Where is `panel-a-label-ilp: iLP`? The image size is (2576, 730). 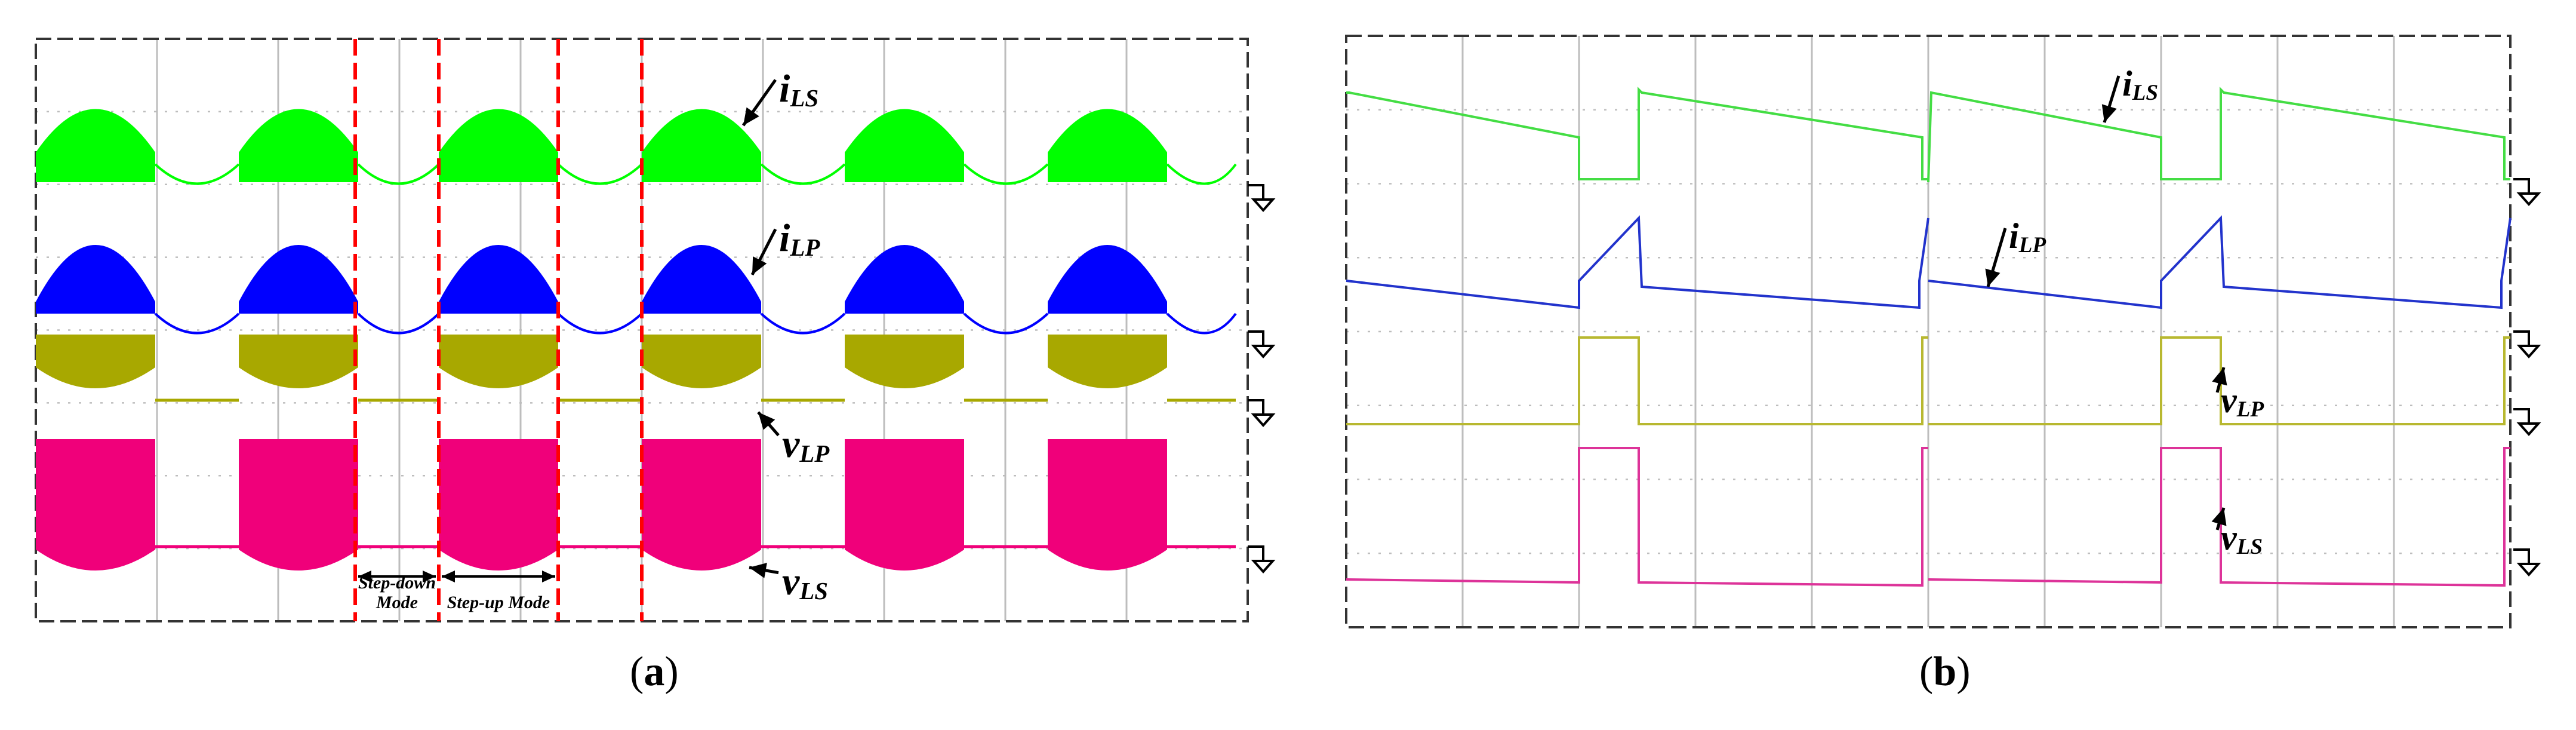
panel-a-label-ilp: iLP is located at coordinates (799, 239).